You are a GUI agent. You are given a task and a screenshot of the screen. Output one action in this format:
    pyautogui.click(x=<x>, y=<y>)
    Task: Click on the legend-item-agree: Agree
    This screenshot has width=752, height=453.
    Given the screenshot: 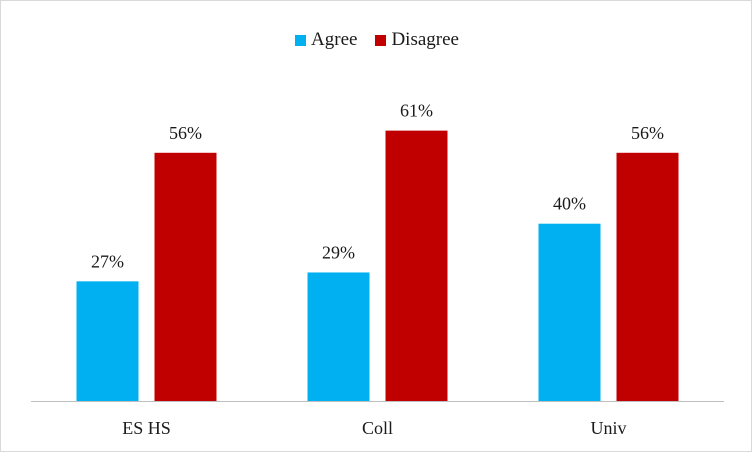 What is the action you would take?
    pyautogui.click(x=326, y=40)
    